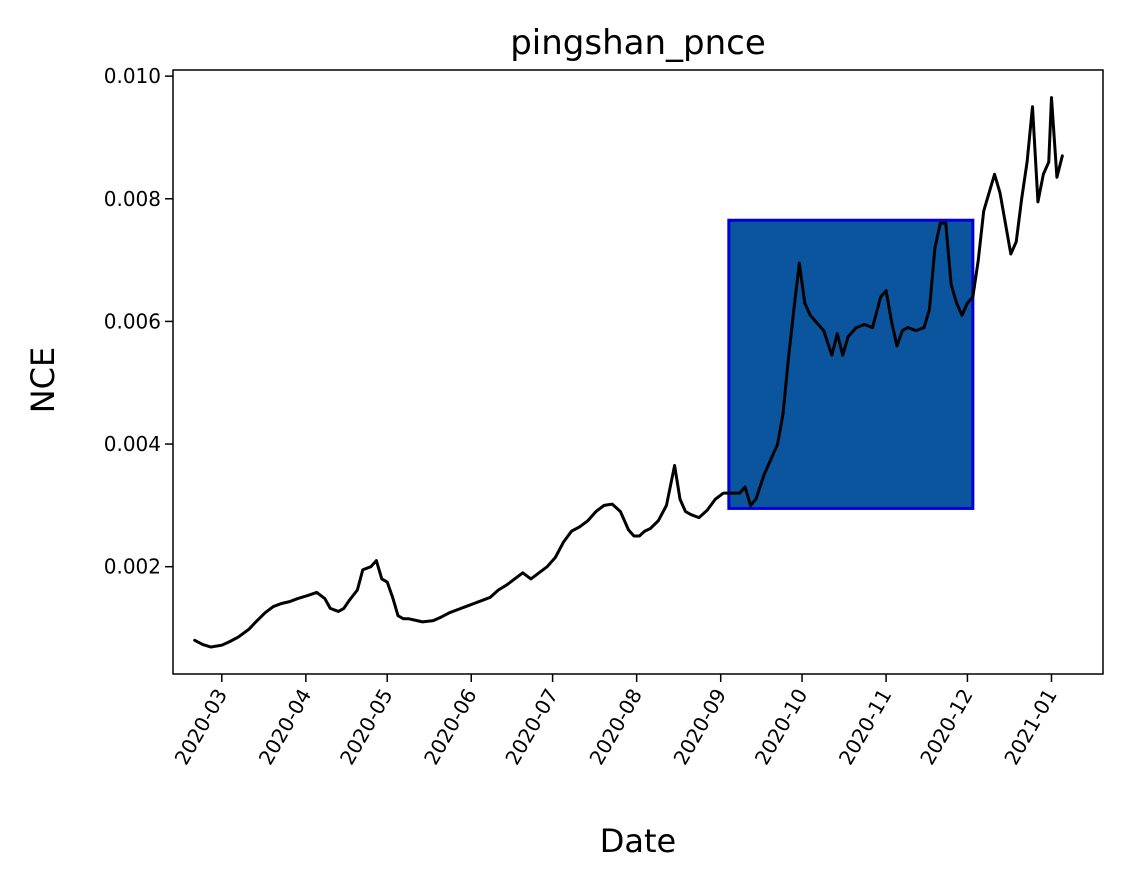 This screenshot has height=882, width=1123. What do you see at coordinates (132, 76) in the screenshot?
I see `y-tick-label: 0.010` at bounding box center [132, 76].